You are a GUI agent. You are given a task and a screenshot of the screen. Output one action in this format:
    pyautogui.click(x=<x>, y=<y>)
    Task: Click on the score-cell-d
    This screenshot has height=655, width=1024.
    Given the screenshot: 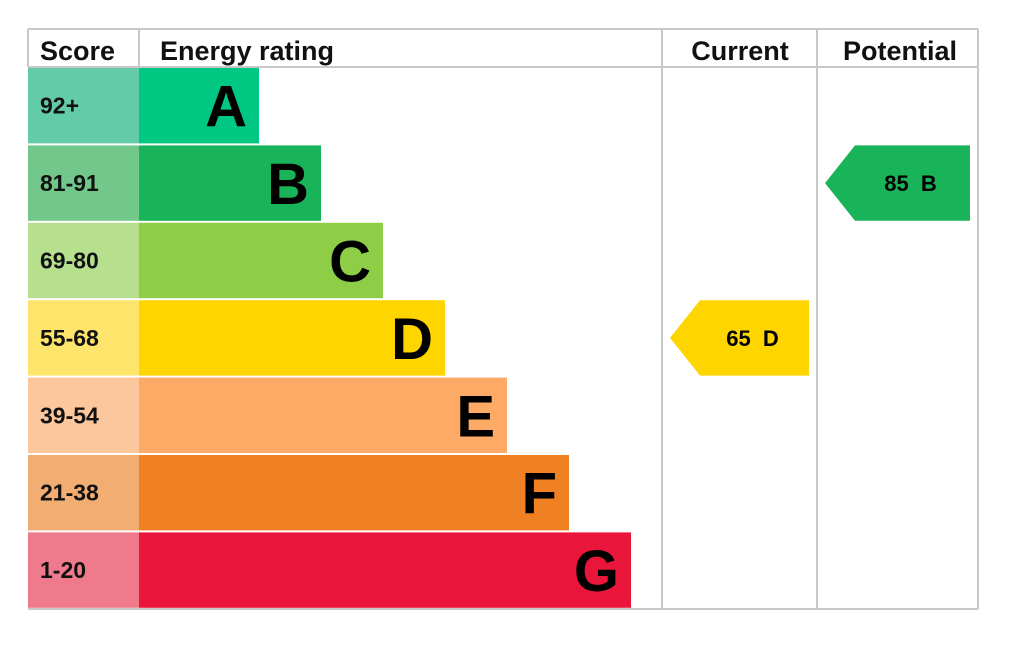 What is the action you would take?
    pyautogui.click(x=83, y=338)
    